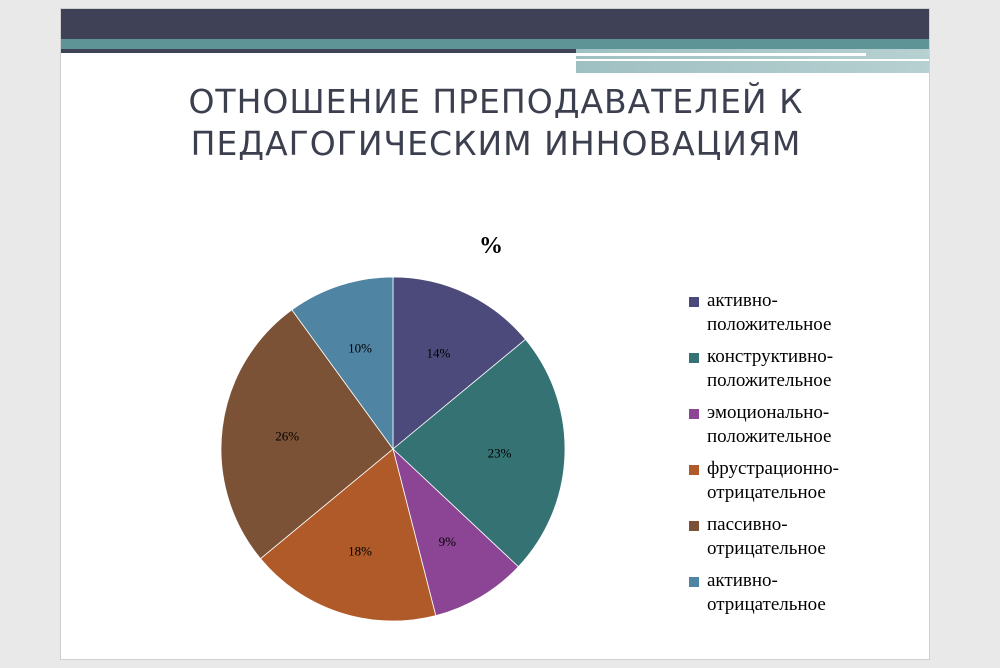 The height and width of the screenshot is (668, 1000). I want to click on legend-item: фрустрационно-отрицательное, so click(799, 485).